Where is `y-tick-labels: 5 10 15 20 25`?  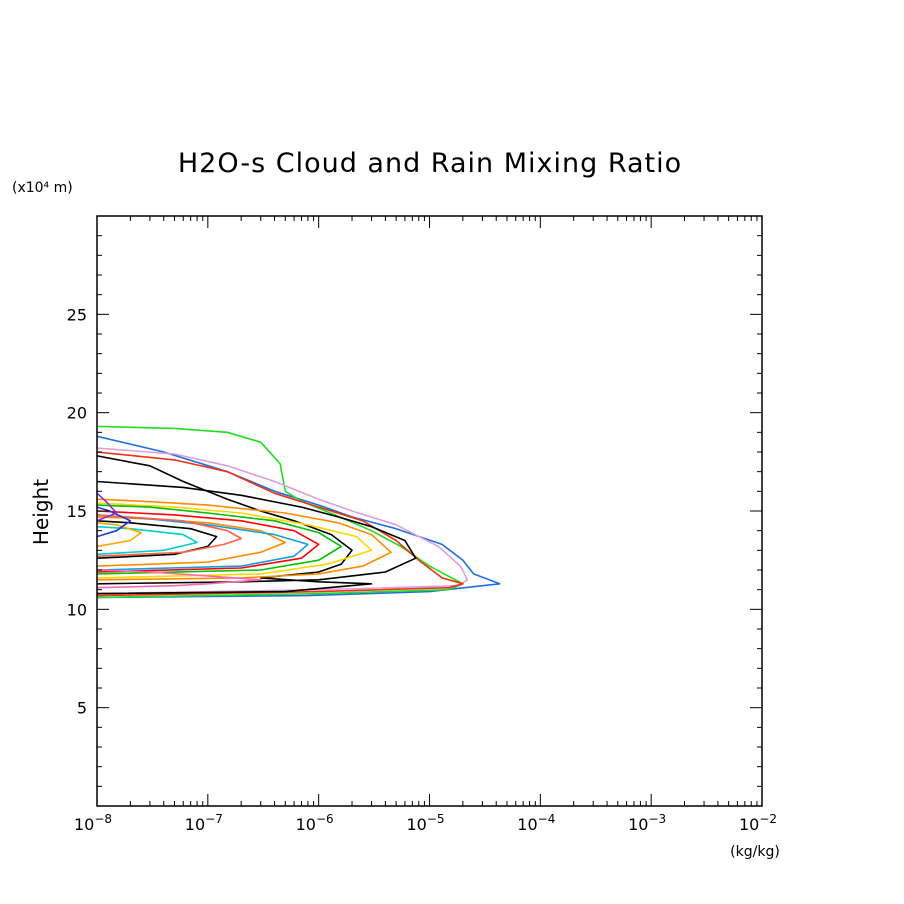 y-tick-labels: 5 10 15 20 25 is located at coordinates (77, 511).